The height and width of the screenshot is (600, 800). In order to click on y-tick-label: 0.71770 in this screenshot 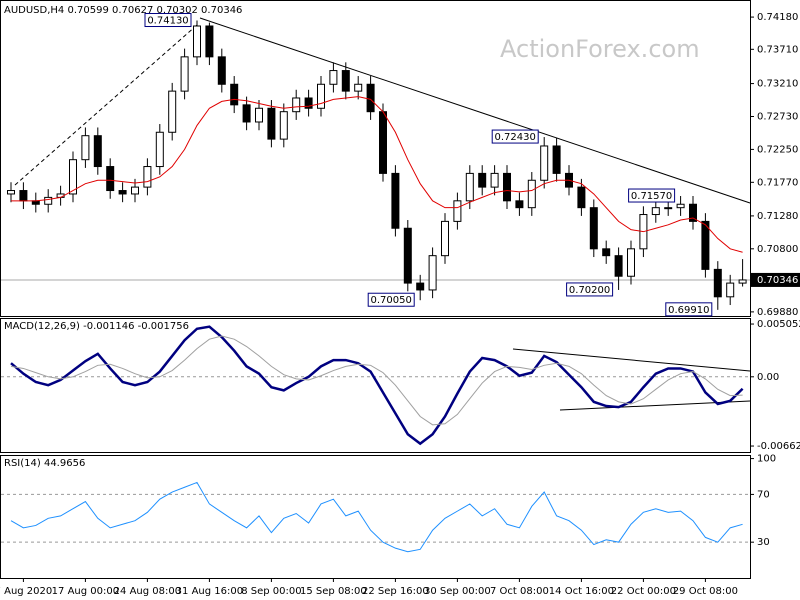, I will do `click(777, 182)`.